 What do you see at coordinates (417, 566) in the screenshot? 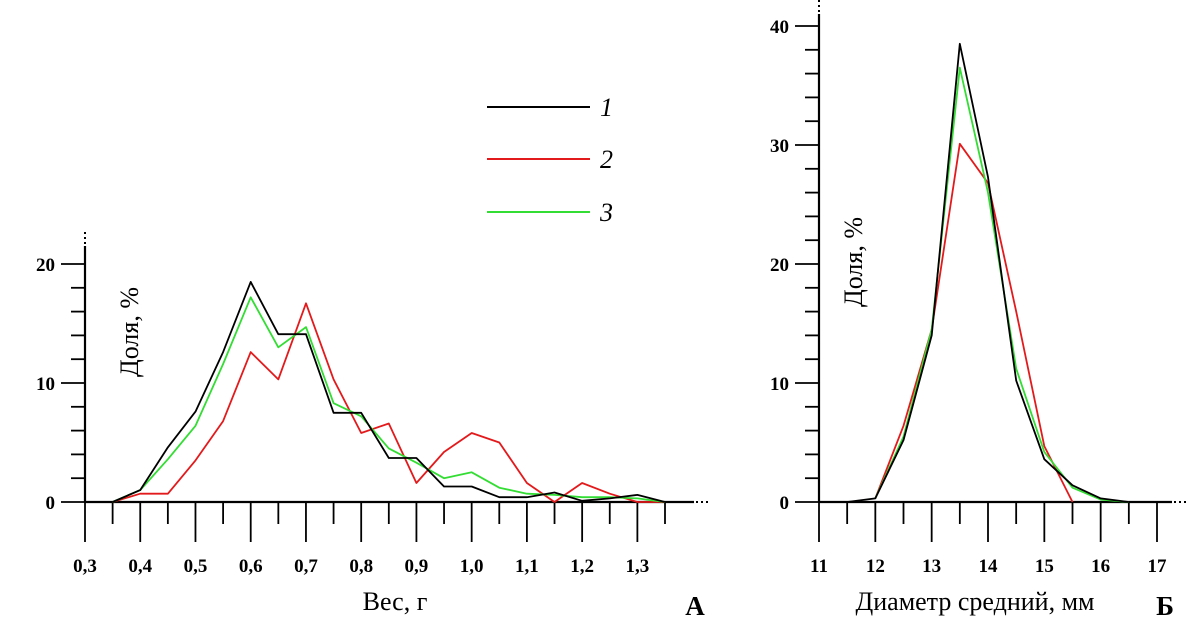
I see `x-tick-label: 0,9` at bounding box center [417, 566].